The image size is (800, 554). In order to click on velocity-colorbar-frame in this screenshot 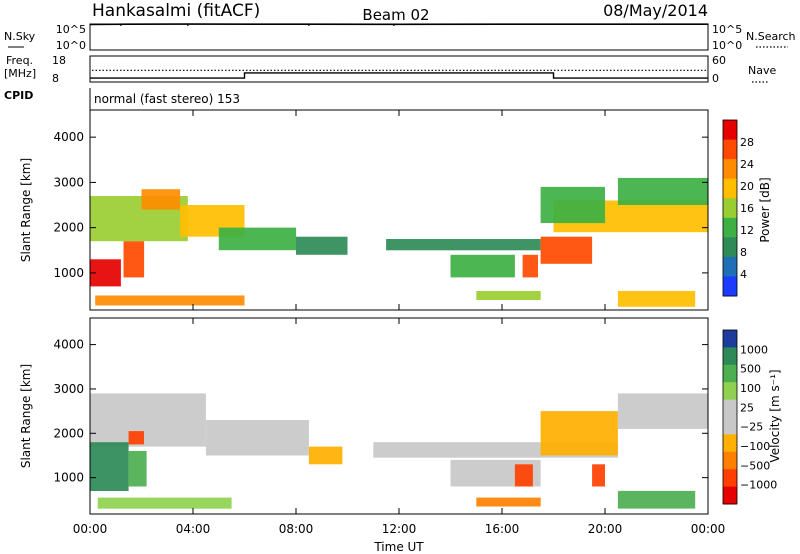, I will do `click(730, 417)`.